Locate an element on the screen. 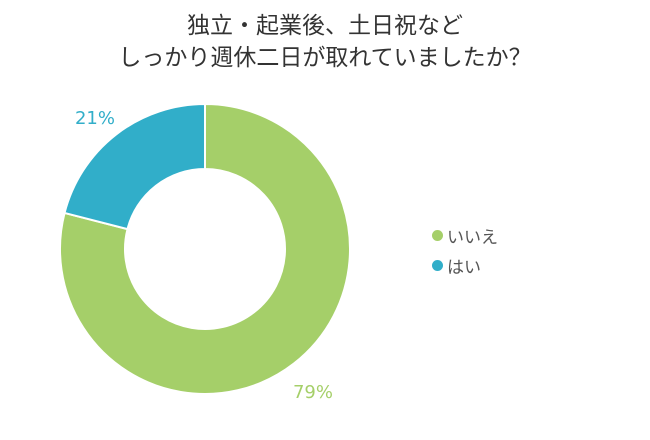 The image size is (650, 440). data-label-yes: 21% is located at coordinates (95, 118).